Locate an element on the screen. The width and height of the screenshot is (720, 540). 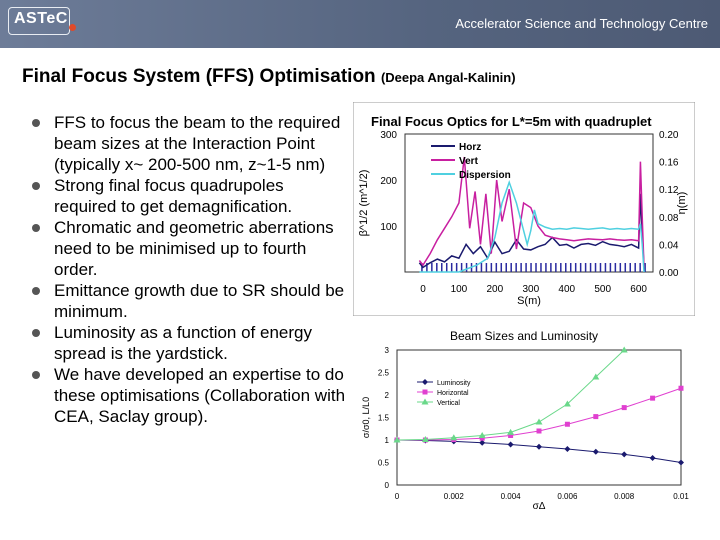
legend-label: Vert is located at coordinates (469, 161).